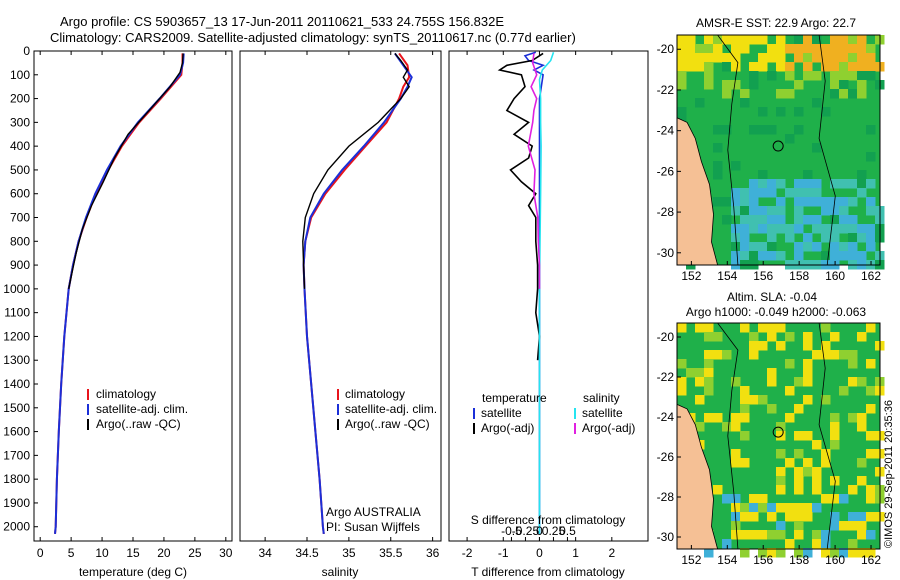 The height and width of the screenshot is (580, 900). What do you see at coordinates (771, 444) in the screenshot?
I see `sla_map-group: 152 154 156 158 160 162 -20 -22 -24 -26 -28 -30` at bounding box center [771, 444].